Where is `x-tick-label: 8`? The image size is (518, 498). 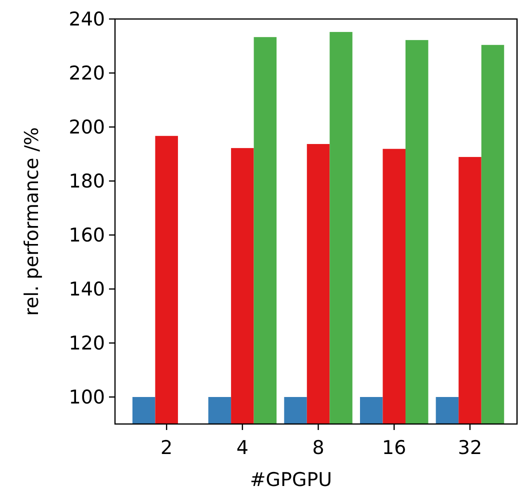
x-tick-label: 8 is located at coordinates (318, 448).